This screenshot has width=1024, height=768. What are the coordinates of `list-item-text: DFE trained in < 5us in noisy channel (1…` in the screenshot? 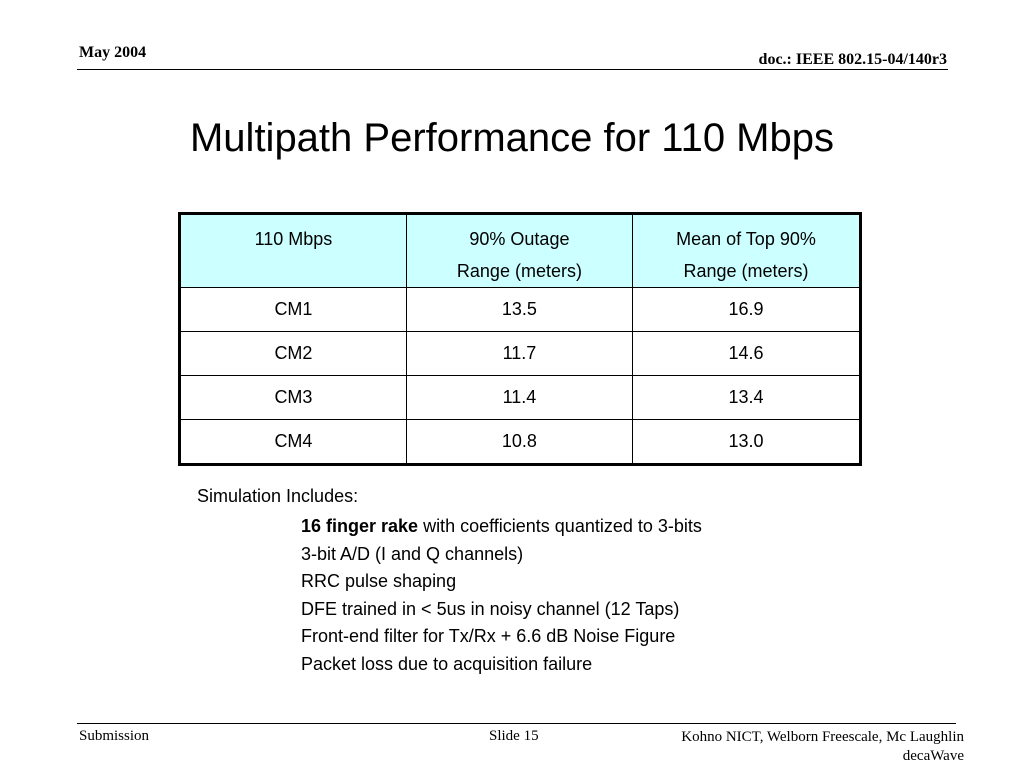 It's located at (490, 608).